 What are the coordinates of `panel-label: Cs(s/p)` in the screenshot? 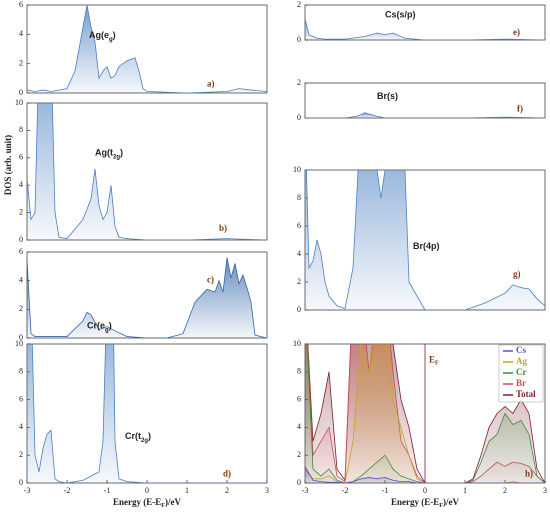 It's located at (400, 15).